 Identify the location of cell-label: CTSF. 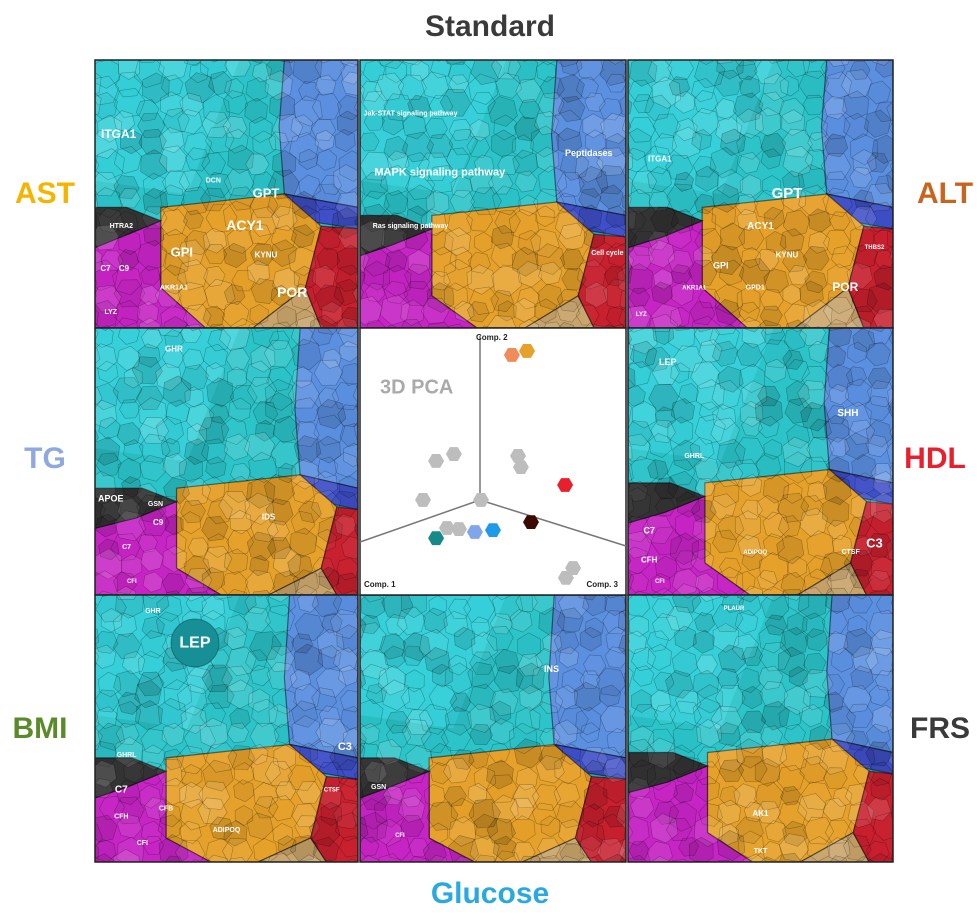
(332, 790).